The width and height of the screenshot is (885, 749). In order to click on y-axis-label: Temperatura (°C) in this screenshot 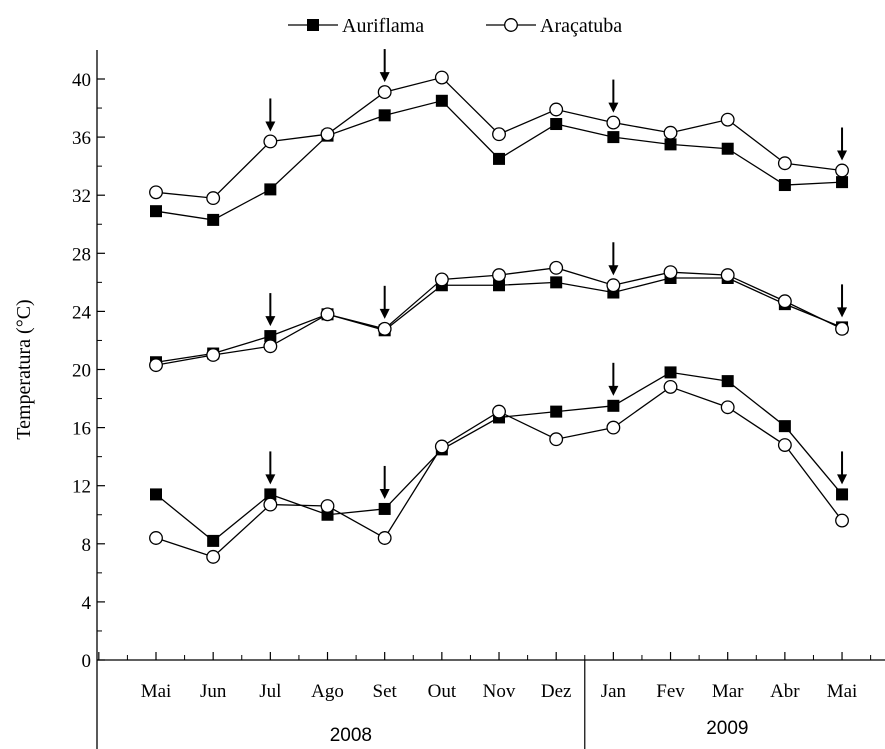, I will do `click(24, 369)`.